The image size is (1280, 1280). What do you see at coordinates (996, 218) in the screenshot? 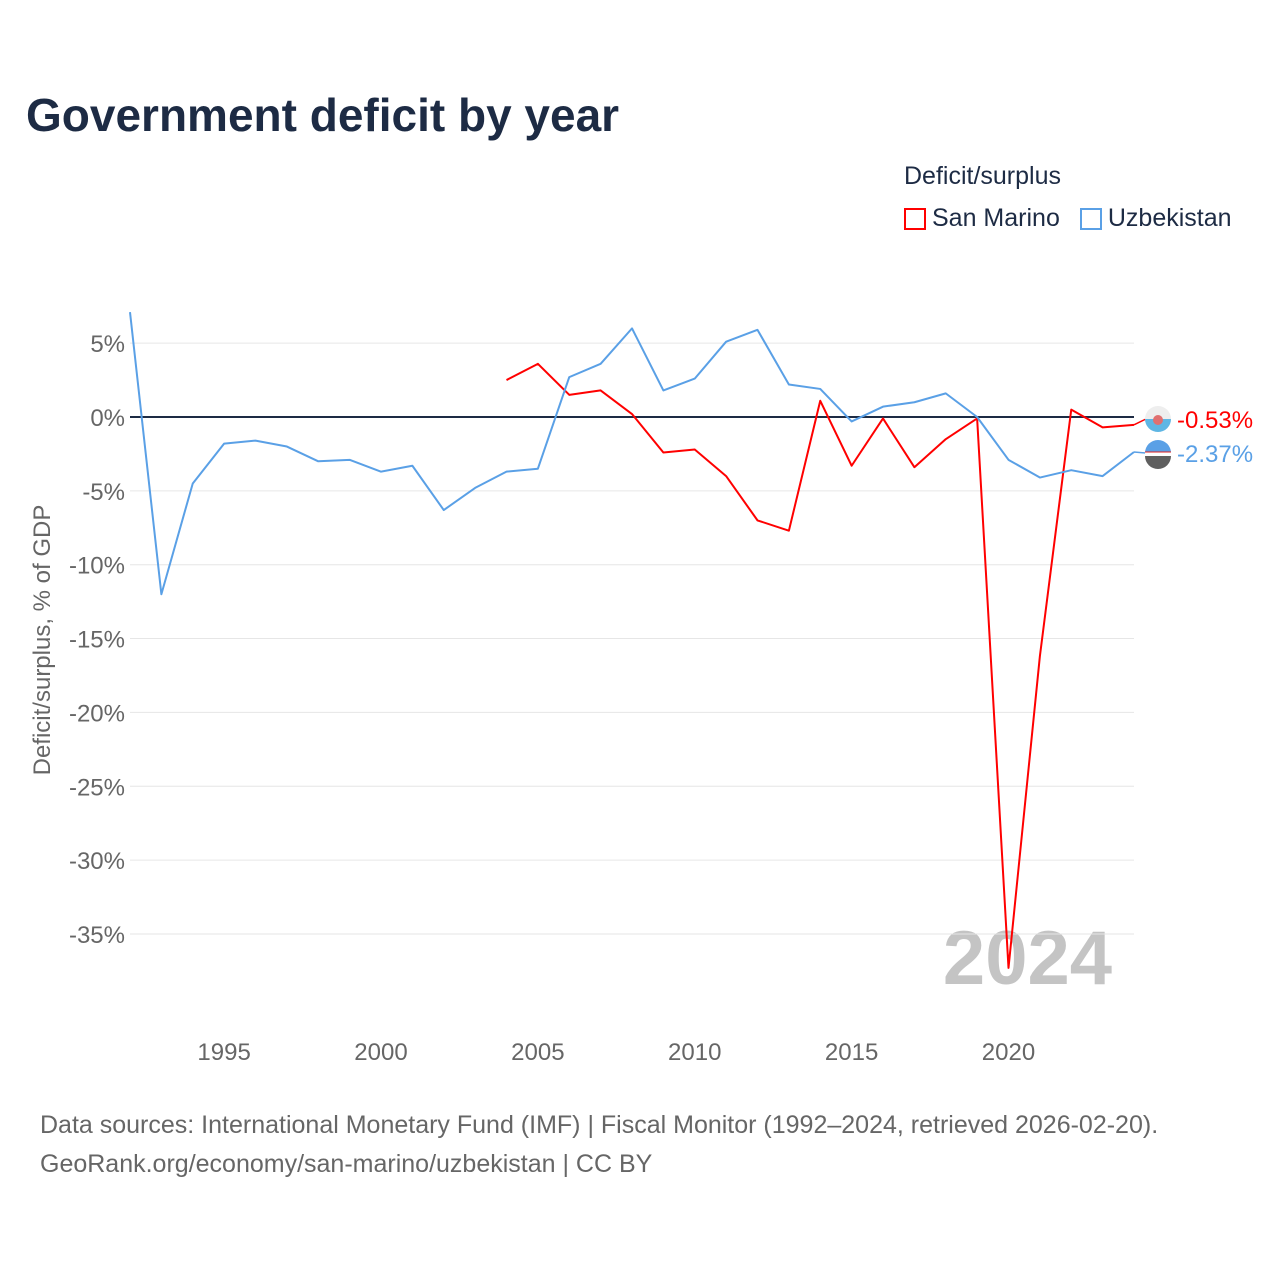
I see `legend-label: San Marino` at bounding box center [996, 218].